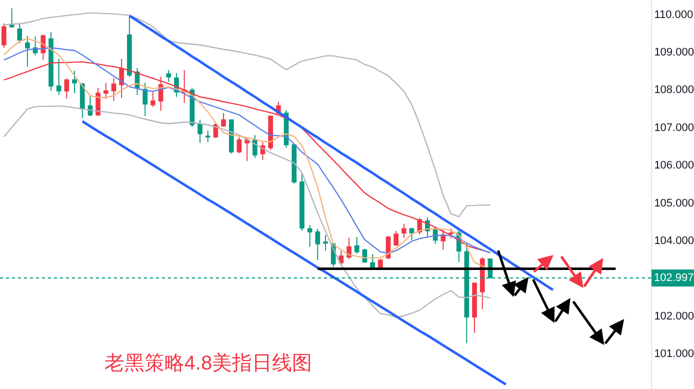  I want to click on y-tick-label: 110.000, so click(674, 14).